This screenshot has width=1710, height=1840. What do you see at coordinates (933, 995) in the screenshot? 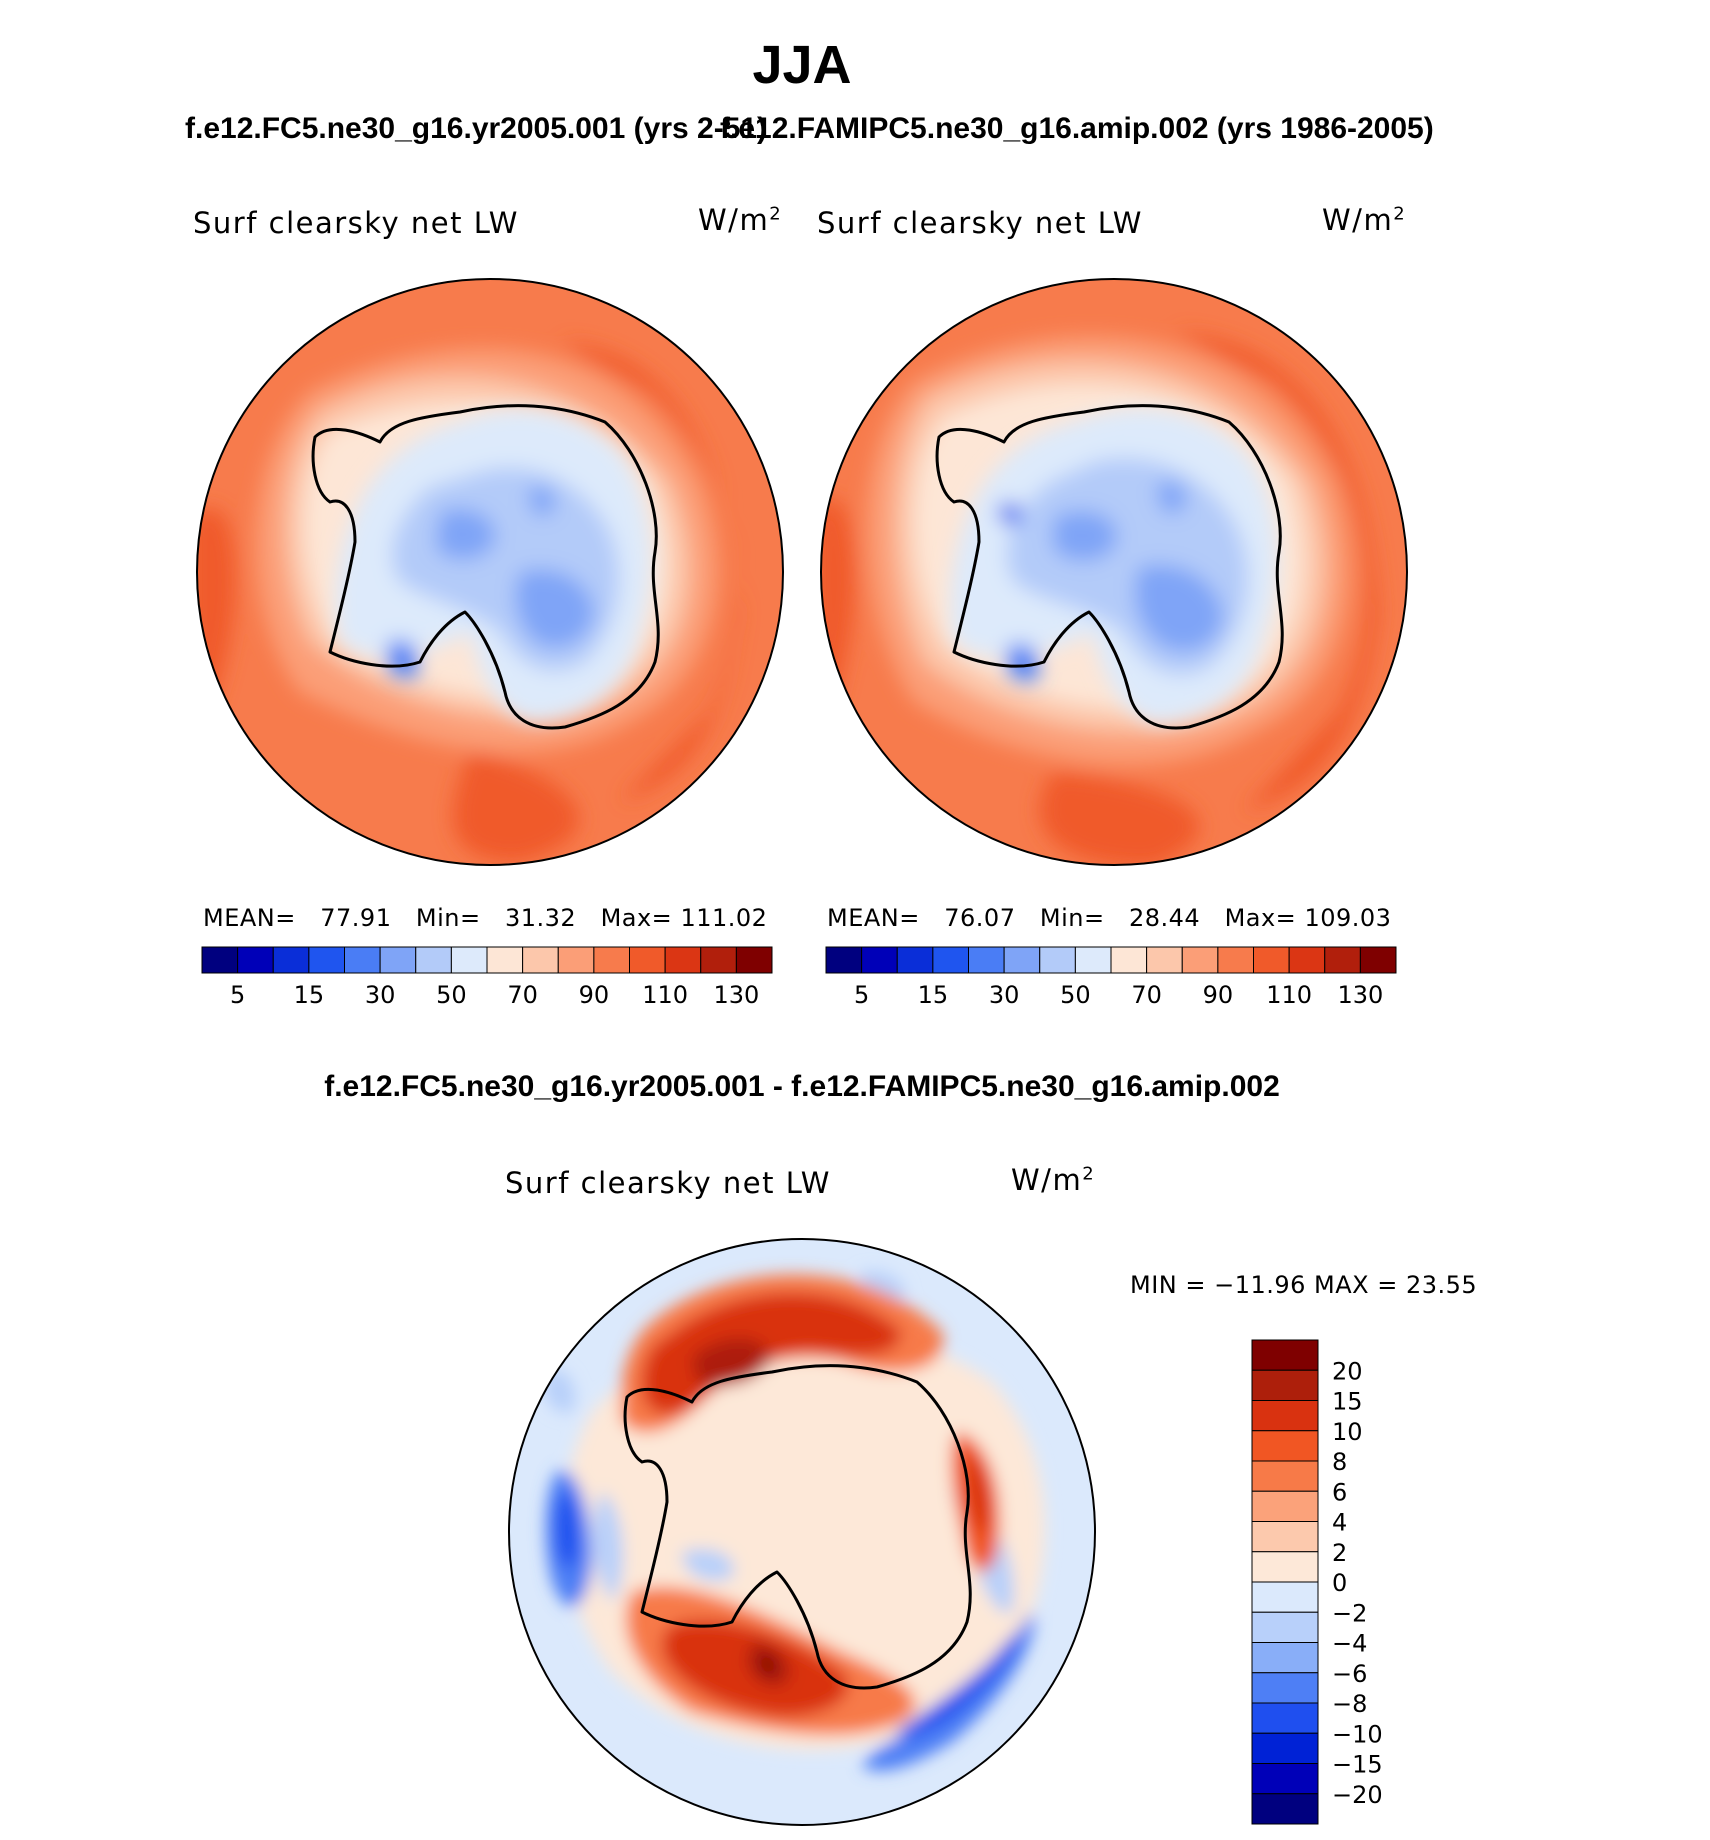
I see `panel2-colorbar-tick-label: 15` at bounding box center [933, 995].